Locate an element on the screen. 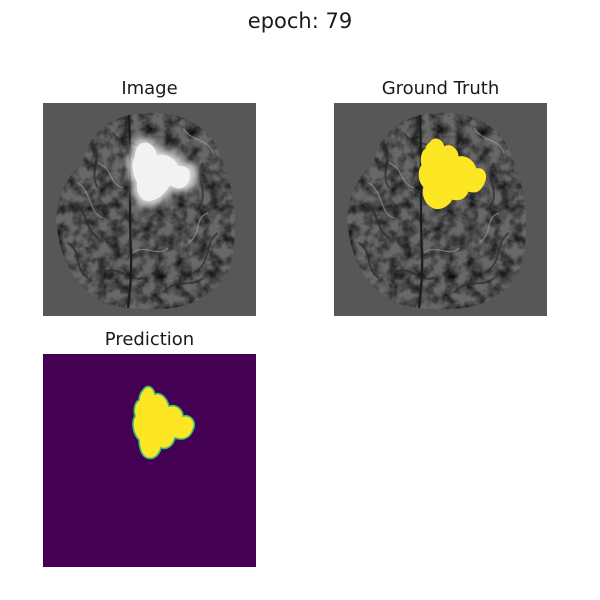 This screenshot has width=600, height=600. ground-truth-panel-title: Ground Truth is located at coordinates (440, 88).